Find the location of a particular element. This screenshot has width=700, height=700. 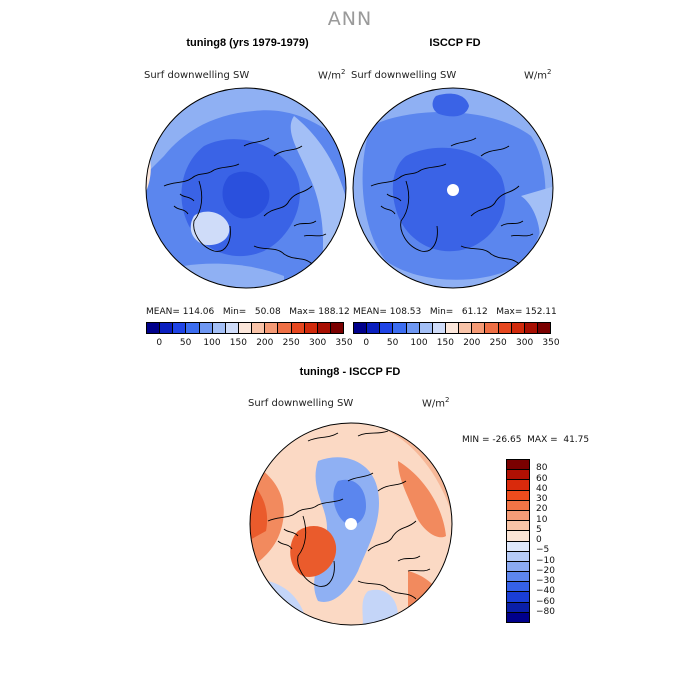

map-field-deepest is located at coordinates (246, 195).